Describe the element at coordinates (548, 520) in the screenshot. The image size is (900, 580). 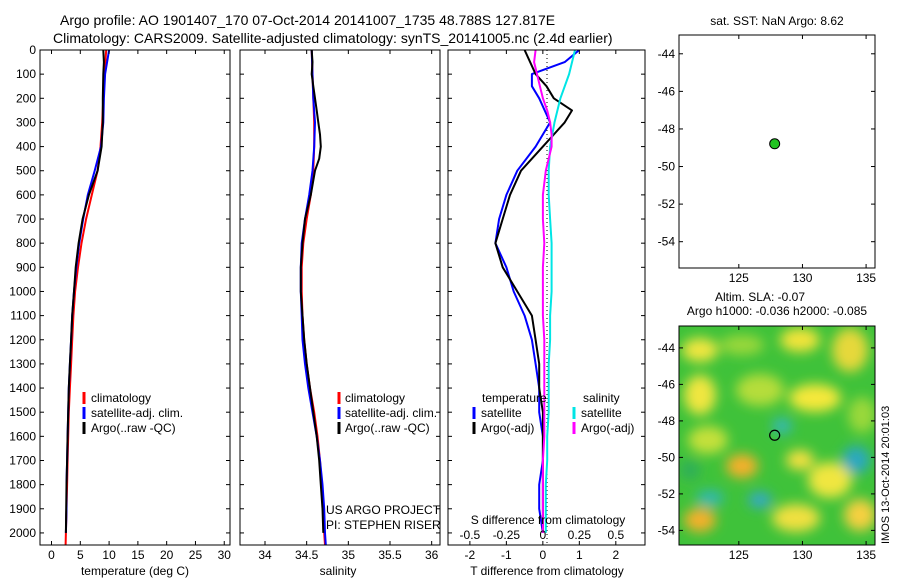
I see `s-difference-label: S difference from climatology` at that location.